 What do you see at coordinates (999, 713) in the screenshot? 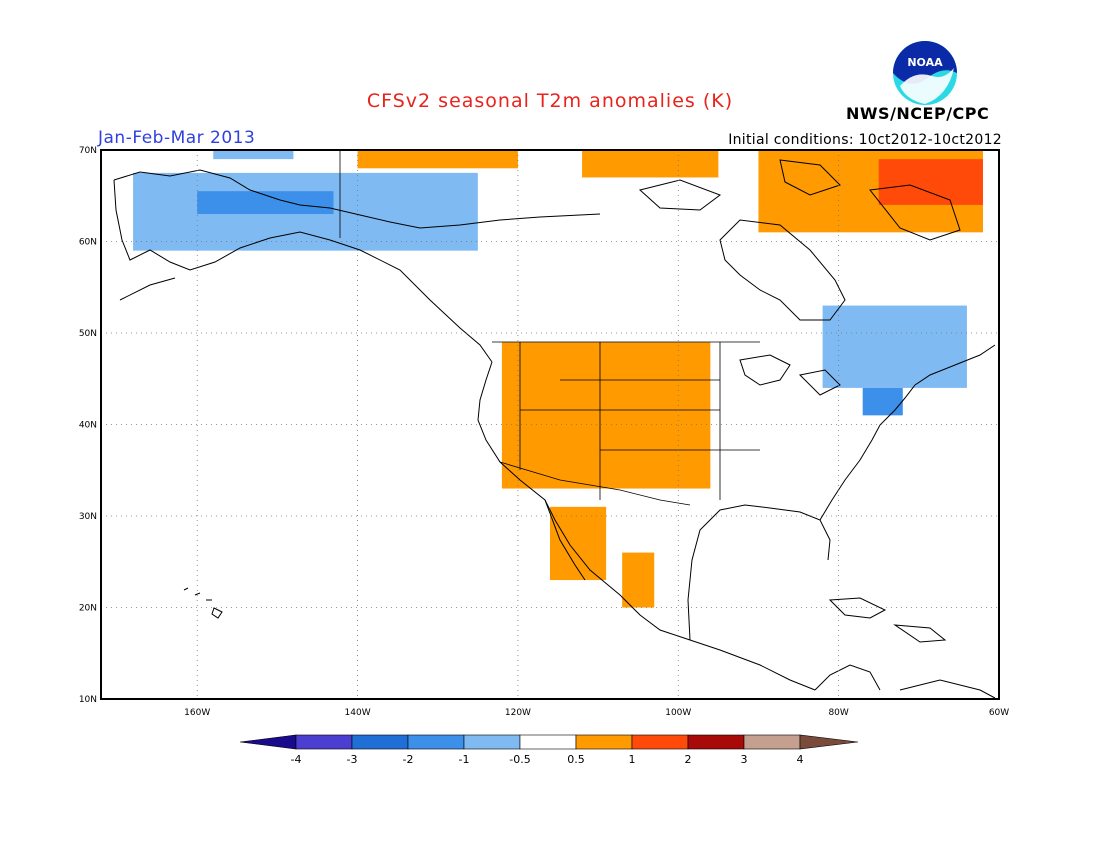
I see `lon-tick-label: 60W` at bounding box center [999, 713].